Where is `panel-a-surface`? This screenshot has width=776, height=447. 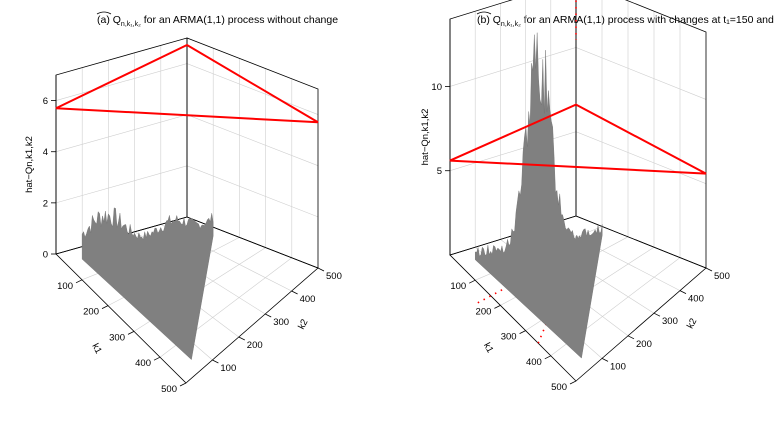
panel-a-surface is located at coordinates (147, 284).